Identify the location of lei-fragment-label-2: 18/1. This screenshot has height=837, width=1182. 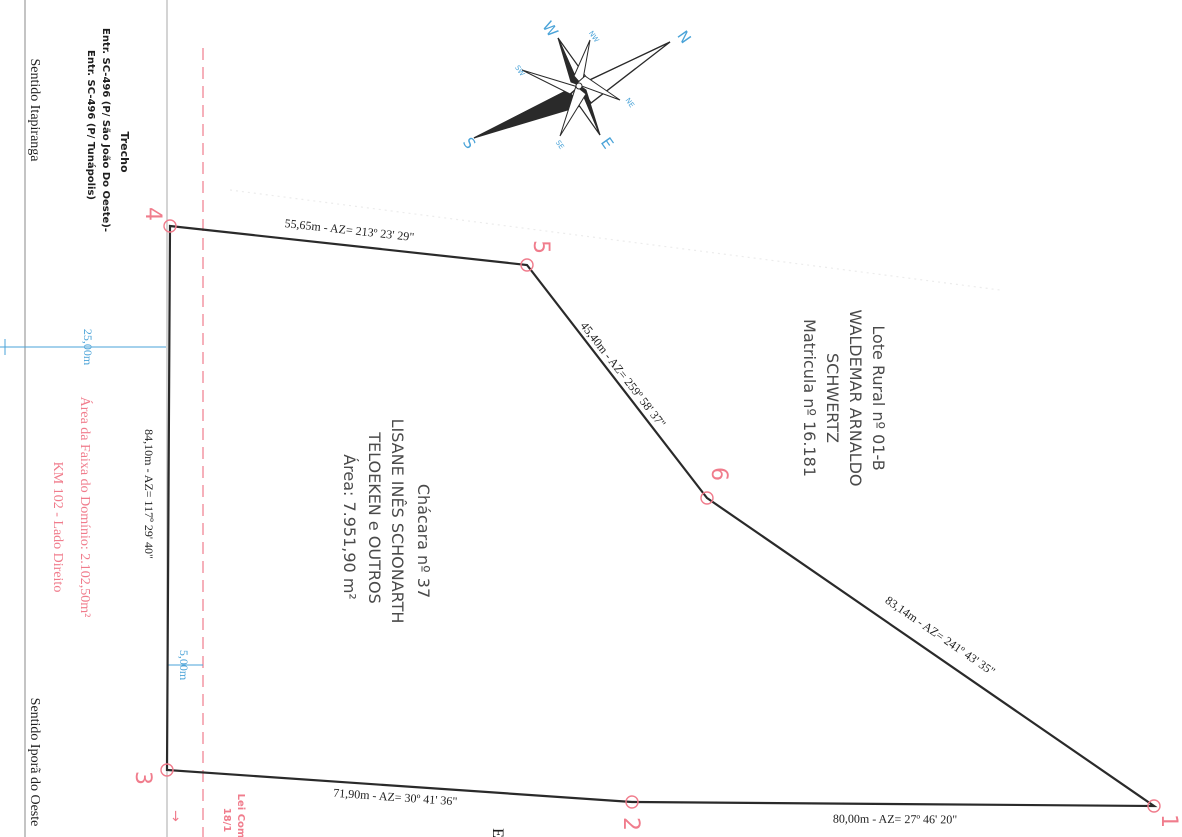
(226, 820).